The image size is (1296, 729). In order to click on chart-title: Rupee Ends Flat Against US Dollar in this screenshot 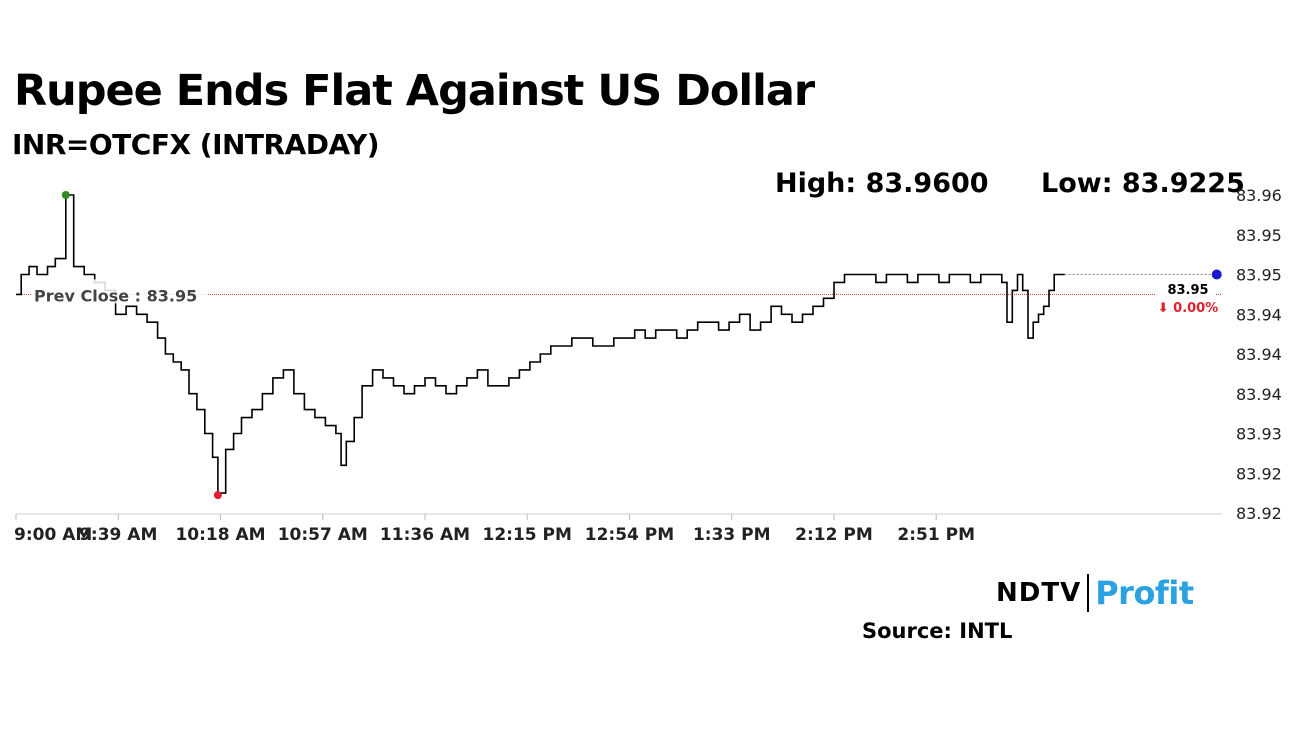, I will do `click(414, 91)`.